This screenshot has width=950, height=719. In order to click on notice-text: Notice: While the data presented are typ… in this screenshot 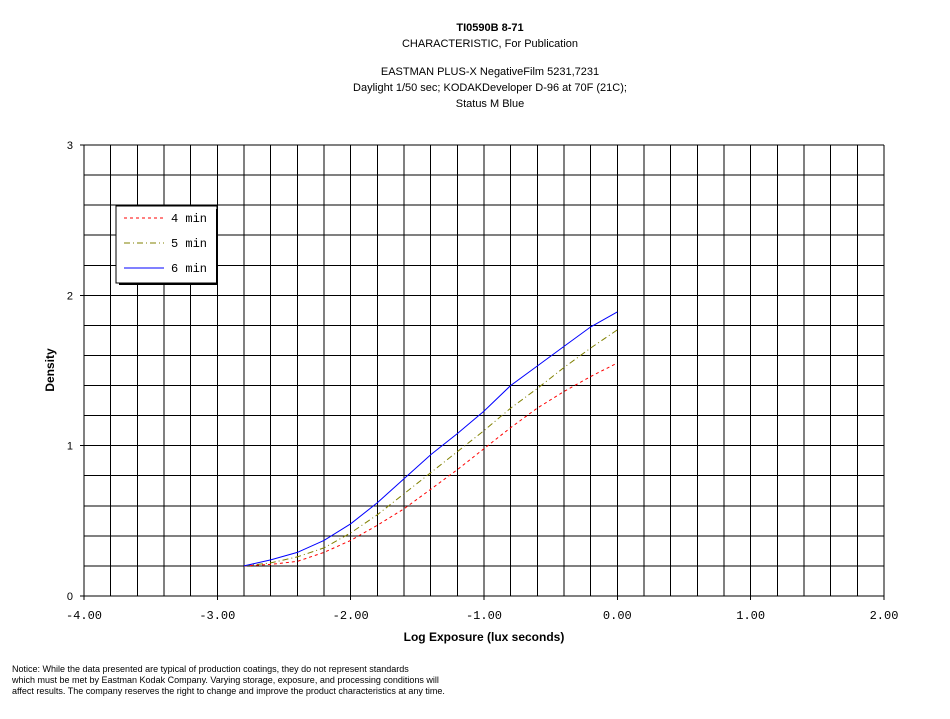, I will do `click(228, 680)`.